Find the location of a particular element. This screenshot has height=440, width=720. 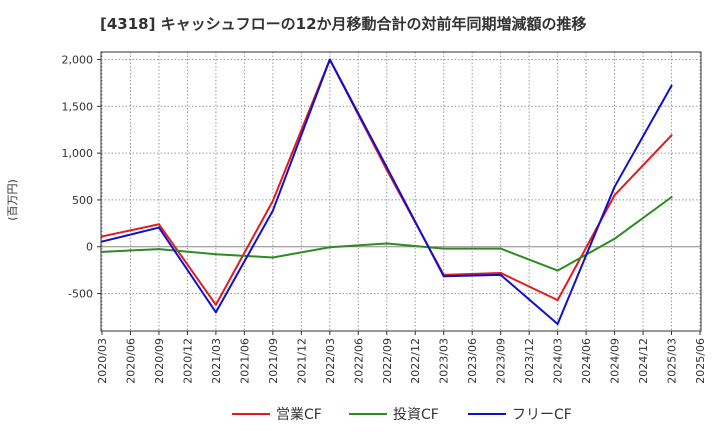

x-tick-label: 2020/06 is located at coordinates (130, 361).